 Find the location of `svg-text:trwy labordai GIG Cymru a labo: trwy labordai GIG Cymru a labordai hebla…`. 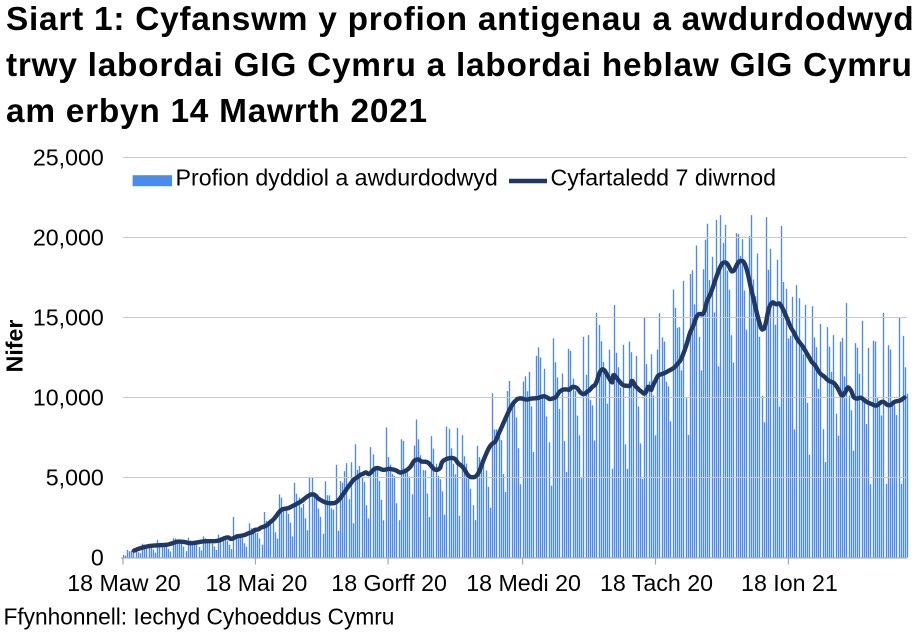

svg-text:trwy labordai GIG Cymru a labo: trwy labordai GIG Cymru a labordai hebla… is located at coordinates (459, 65).